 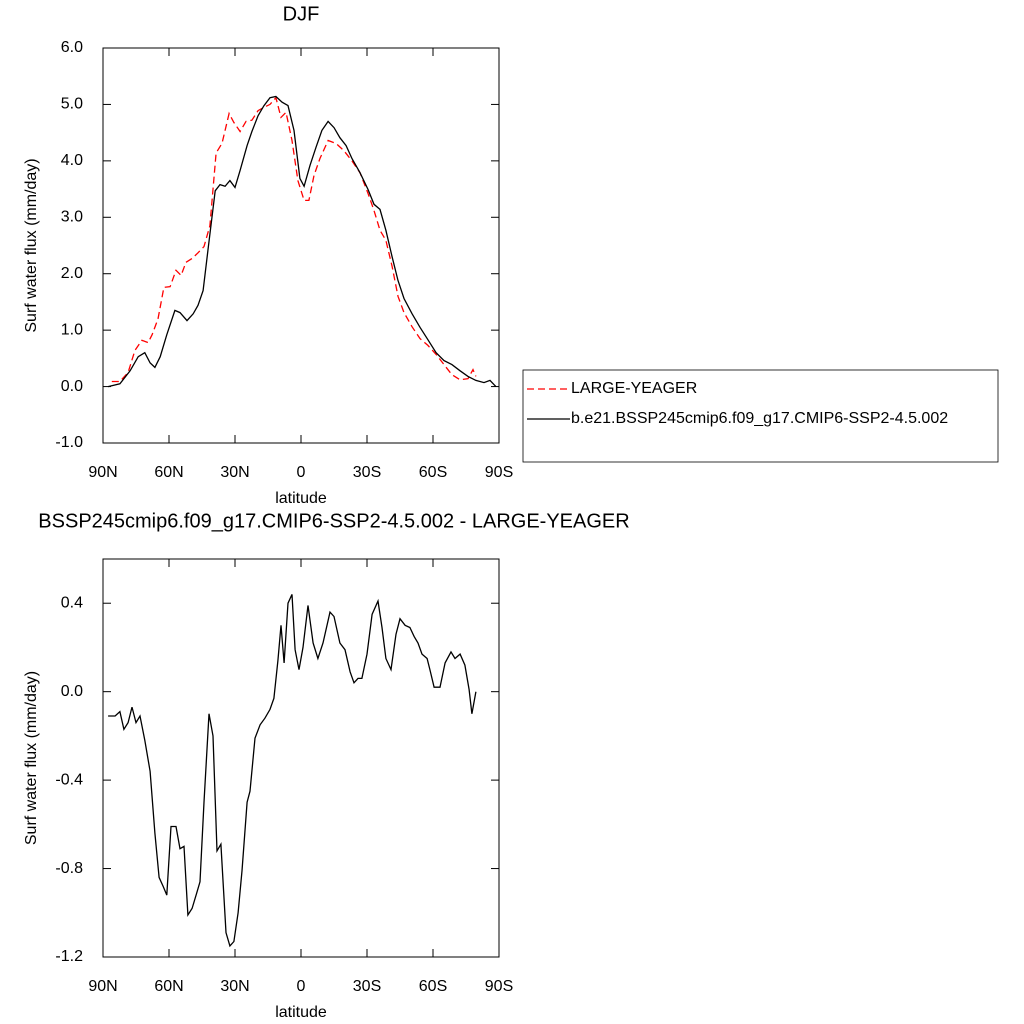 What do you see at coordinates (301, 14) in the screenshot?
I see `chart-title: DJF` at bounding box center [301, 14].